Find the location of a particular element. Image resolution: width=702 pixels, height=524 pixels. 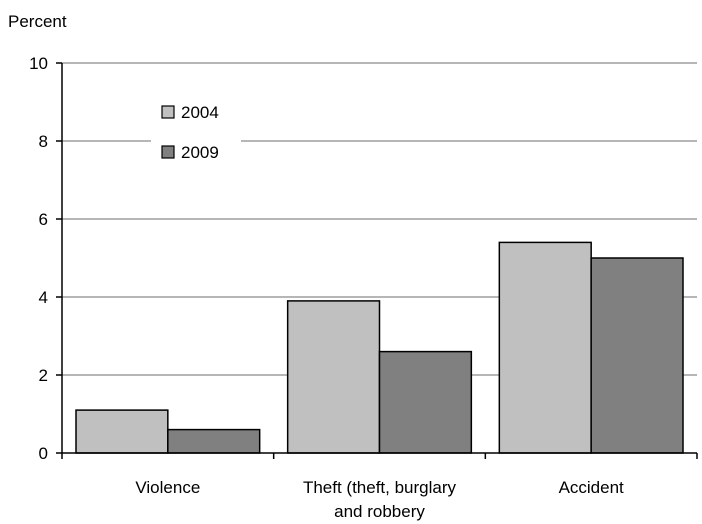

x-tick-label-line: Accident is located at coordinates (591, 487).